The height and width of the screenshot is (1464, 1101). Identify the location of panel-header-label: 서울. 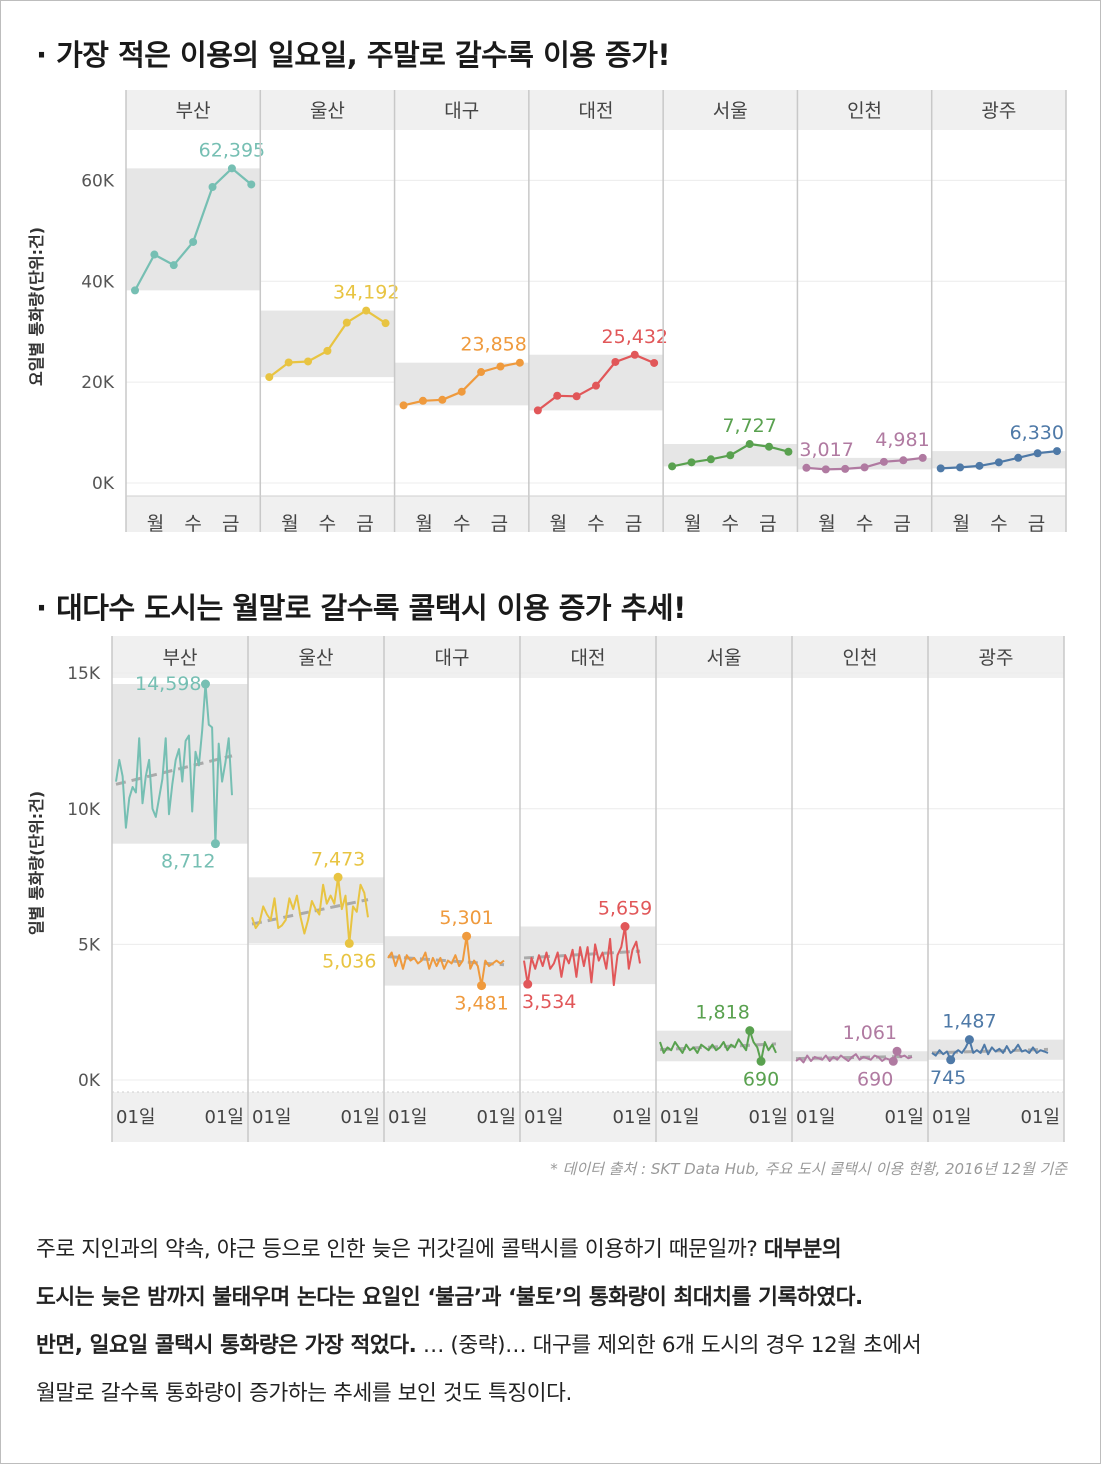
(724, 658).